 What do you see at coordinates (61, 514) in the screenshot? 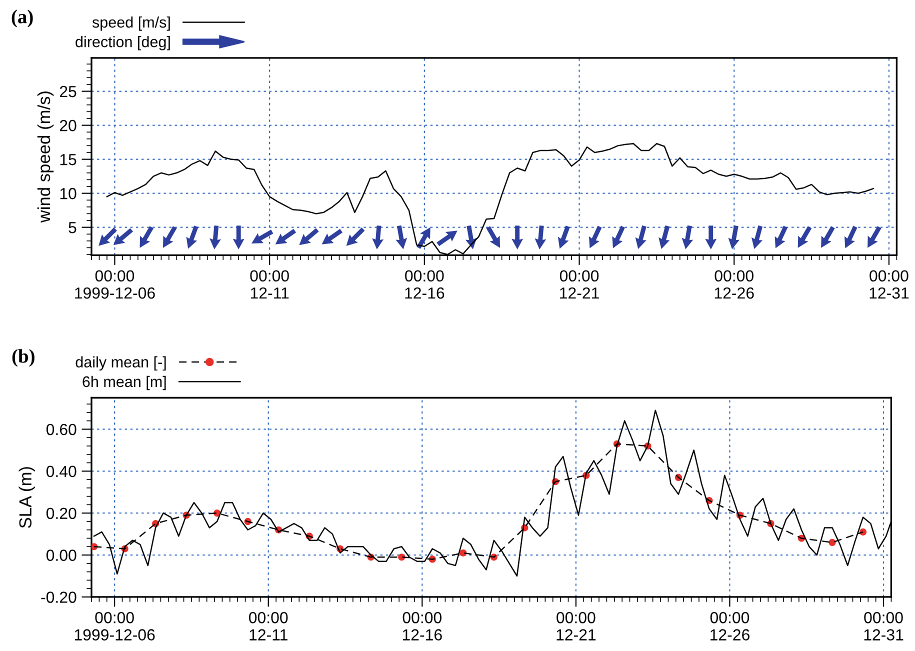
I see `y-tick-label: 0.20` at bounding box center [61, 514].